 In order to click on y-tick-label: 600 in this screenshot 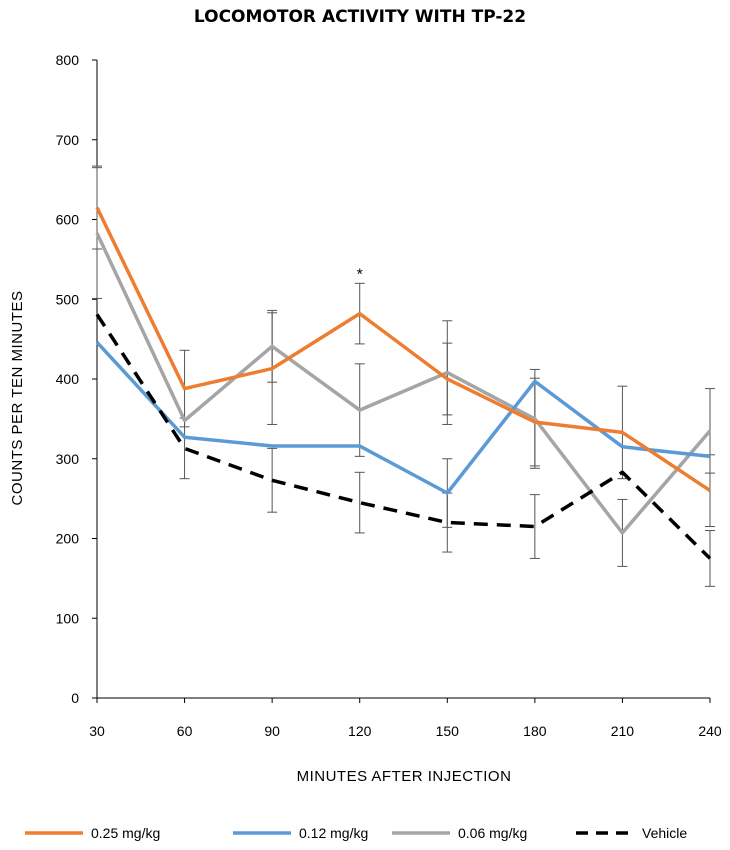, I will do `click(68, 220)`.